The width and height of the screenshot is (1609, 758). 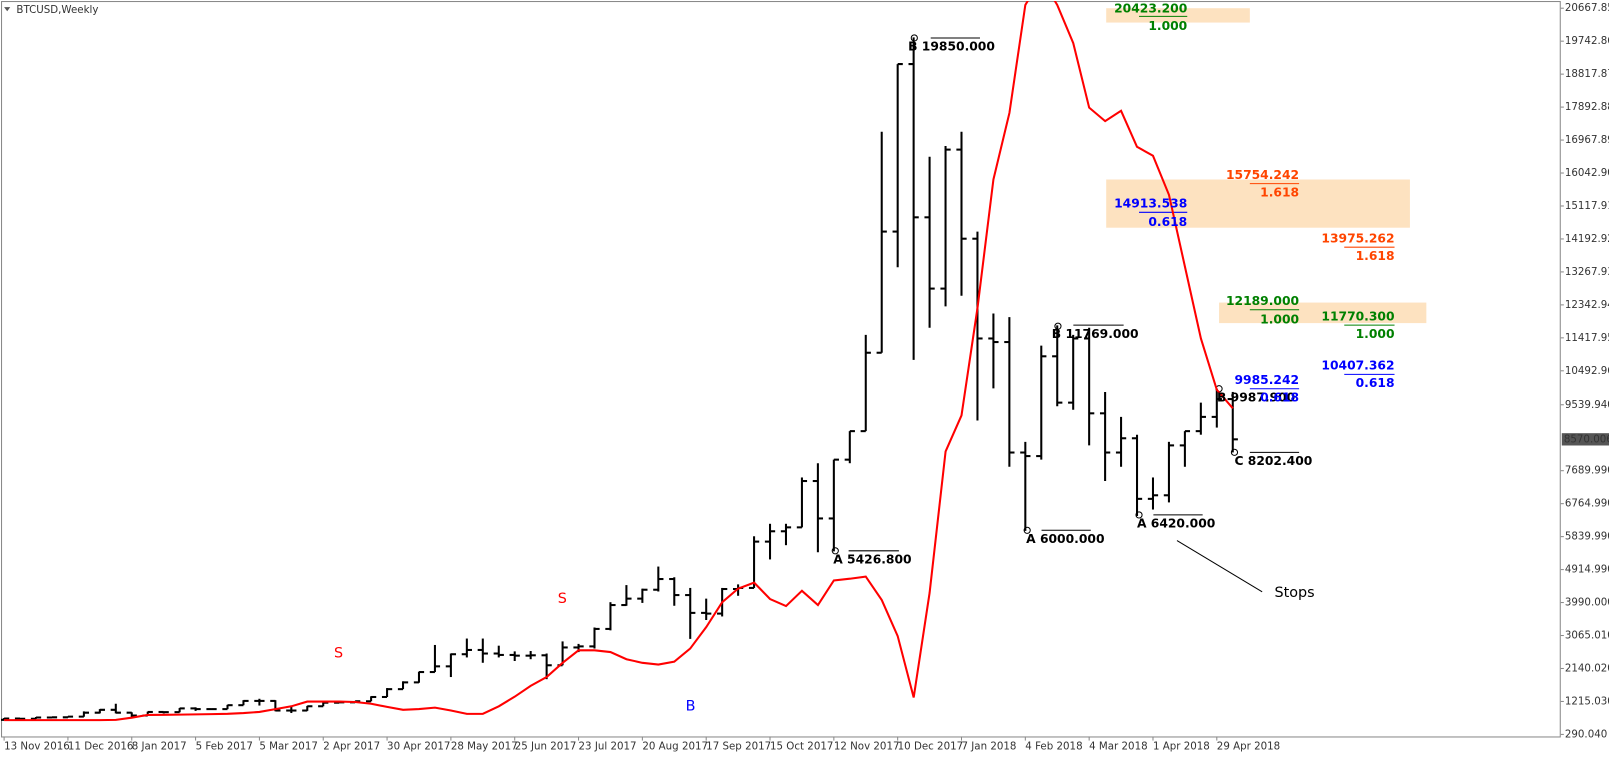 I want to click on x-tick-label: 4 Mar 2018, so click(x=1118, y=747).